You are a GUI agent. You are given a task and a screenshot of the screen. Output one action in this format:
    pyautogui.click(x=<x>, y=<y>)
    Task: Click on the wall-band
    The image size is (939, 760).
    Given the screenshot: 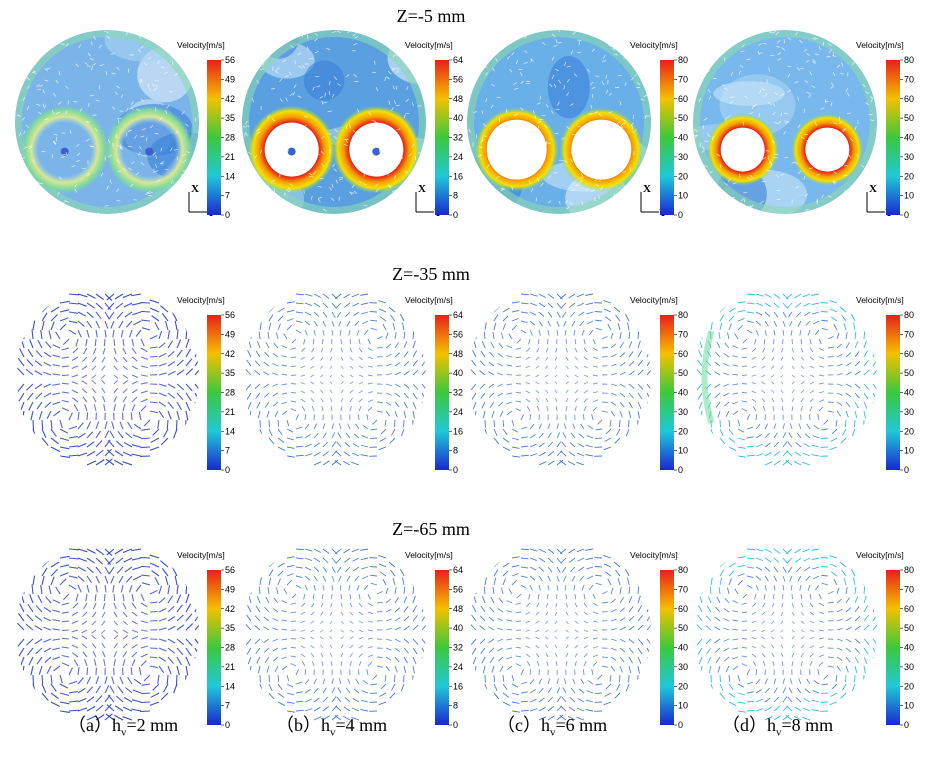 What is the action you would take?
    pyautogui.click(x=334, y=122)
    